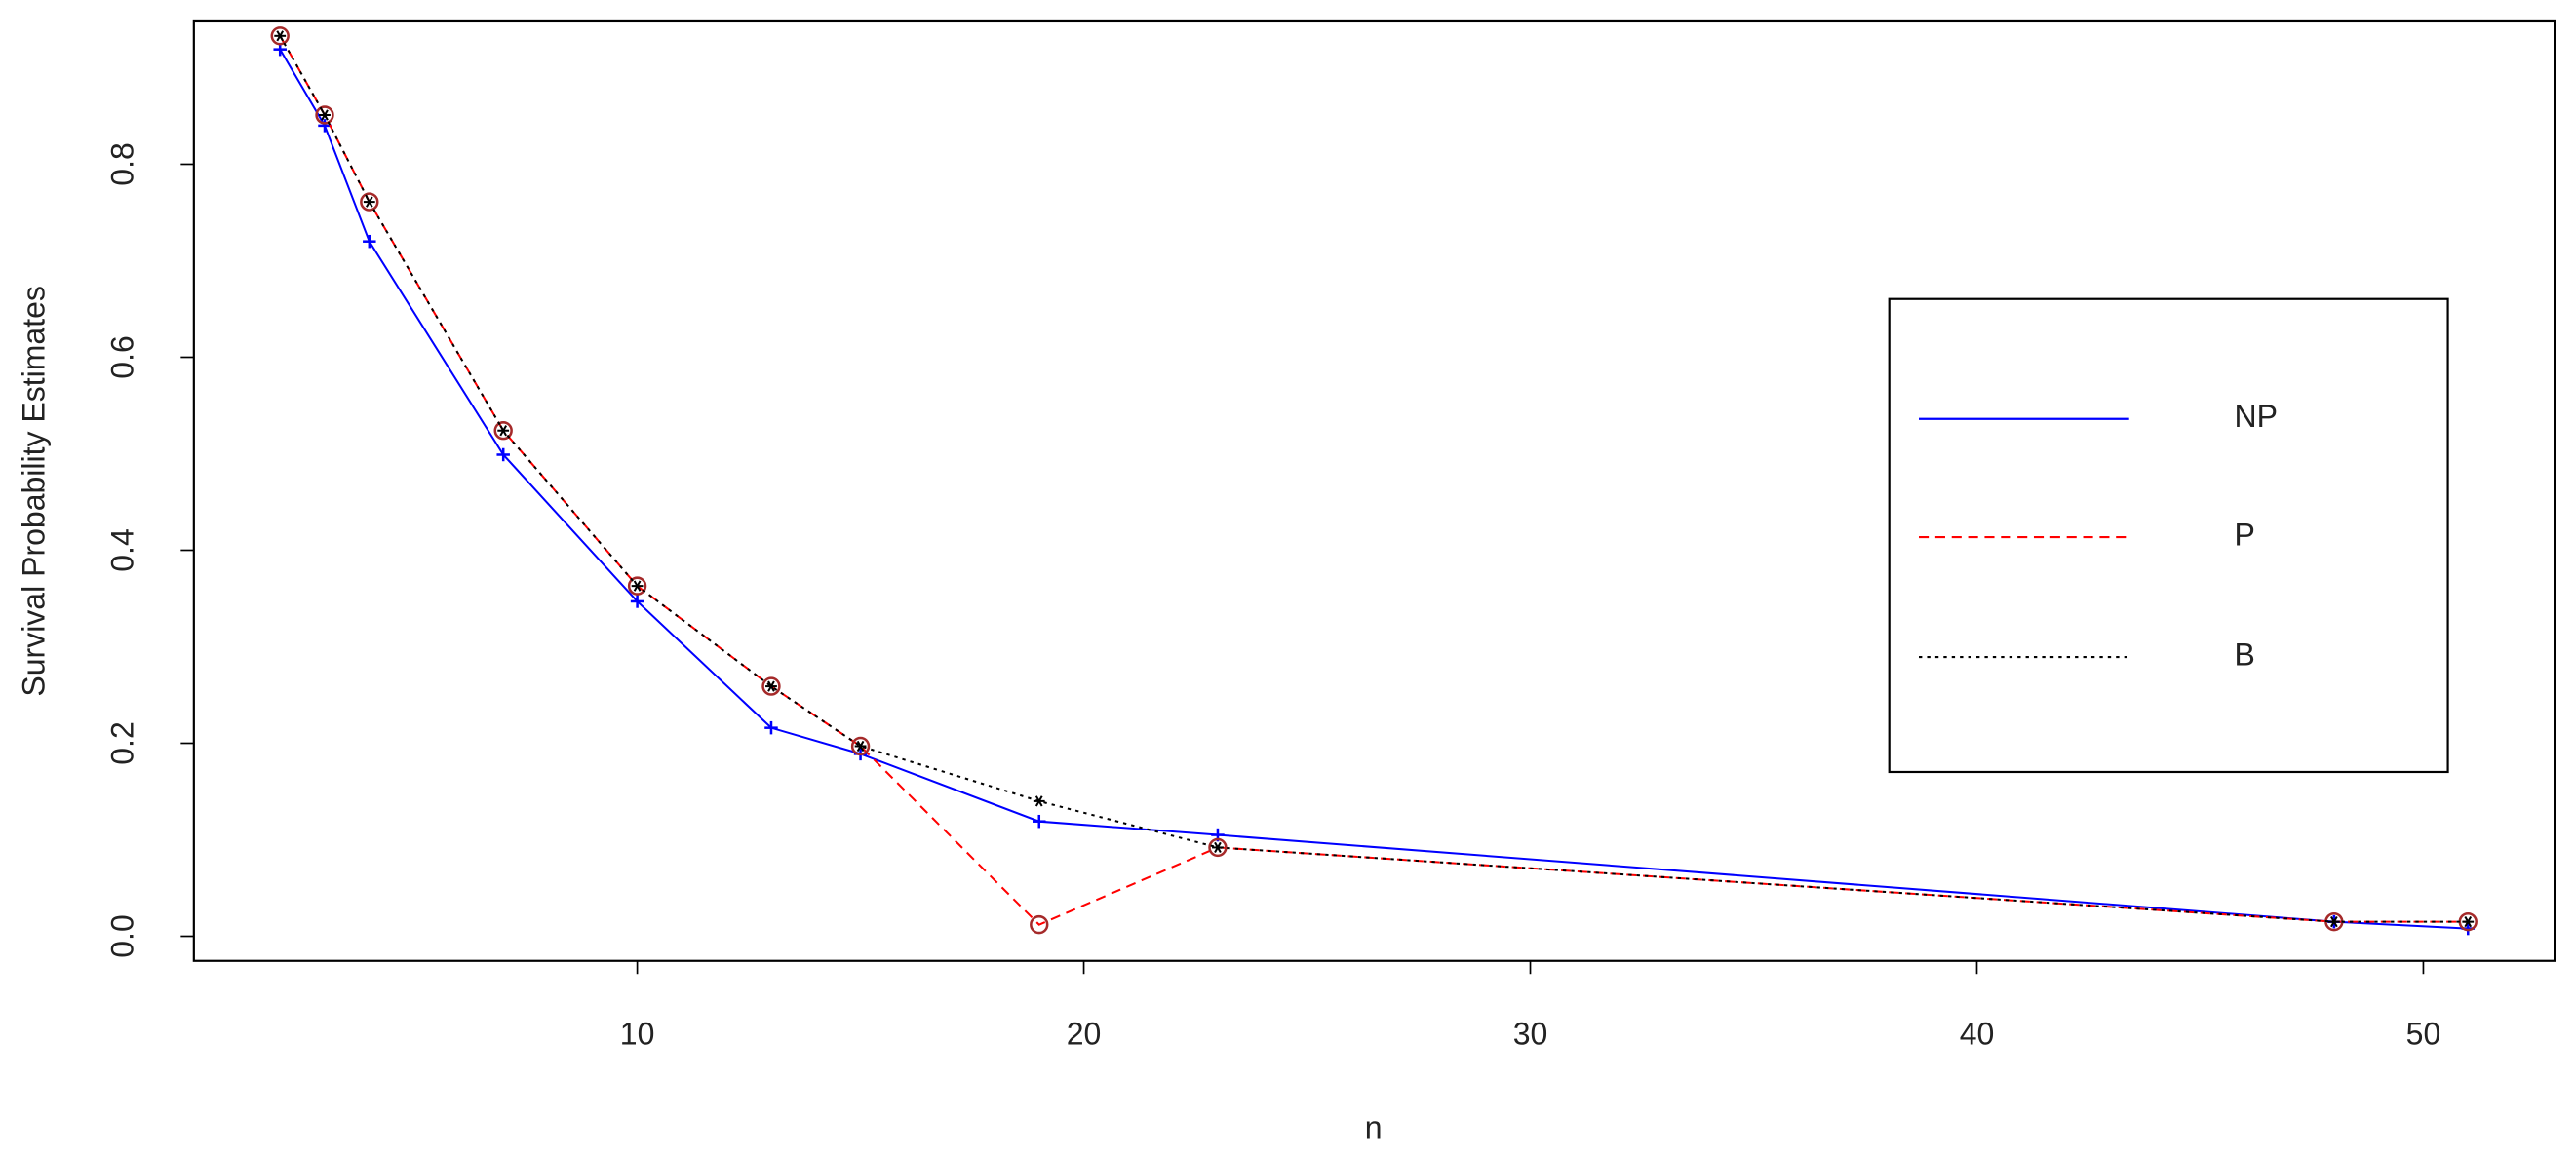 The width and height of the screenshot is (2576, 1158). What do you see at coordinates (1530, 1034) in the screenshot?
I see `x-tick-label: 30` at bounding box center [1530, 1034].